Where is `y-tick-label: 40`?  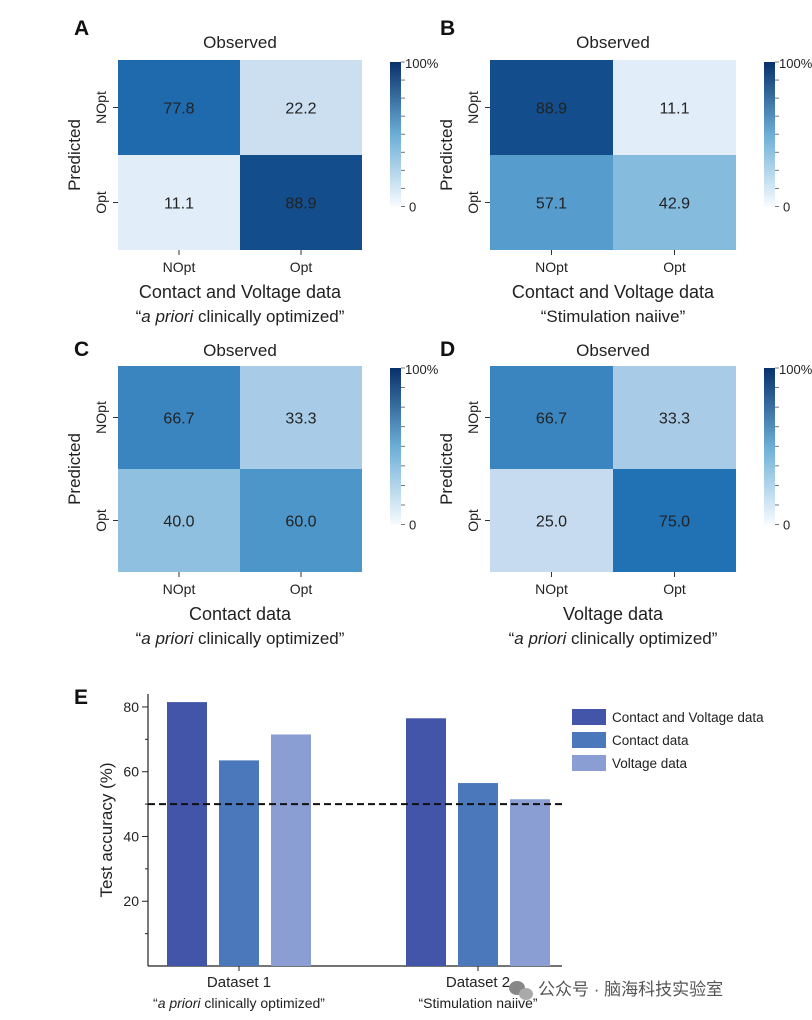
y-tick-label: 40 is located at coordinates (131, 836).